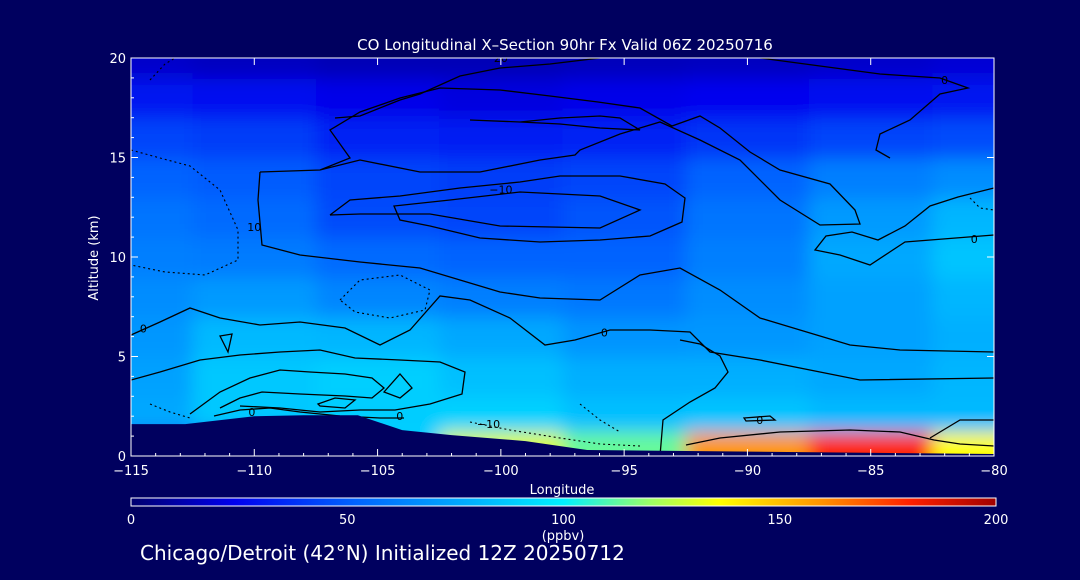  I want to click on colorbar-tick-label: 50, so click(347, 520).